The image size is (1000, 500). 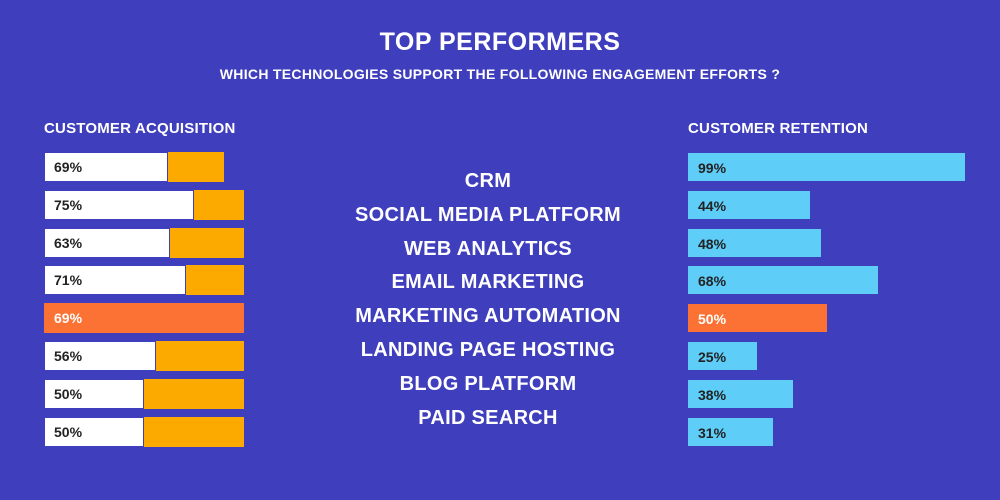 What do you see at coordinates (712, 394) in the screenshot?
I see `retention-value-label: 38%` at bounding box center [712, 394].